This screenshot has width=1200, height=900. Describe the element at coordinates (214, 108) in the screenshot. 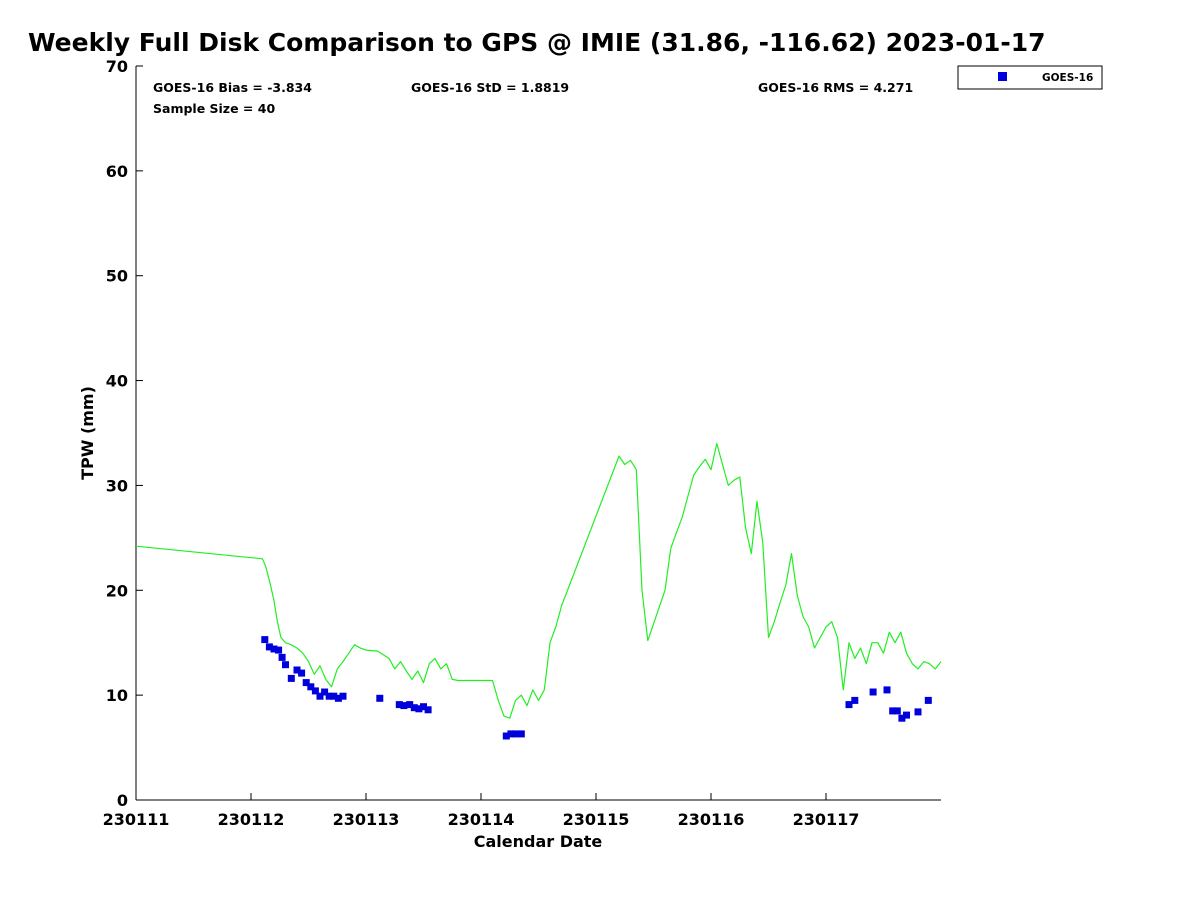

I see `sample-size-stat: Sample Size = 40` at that location.